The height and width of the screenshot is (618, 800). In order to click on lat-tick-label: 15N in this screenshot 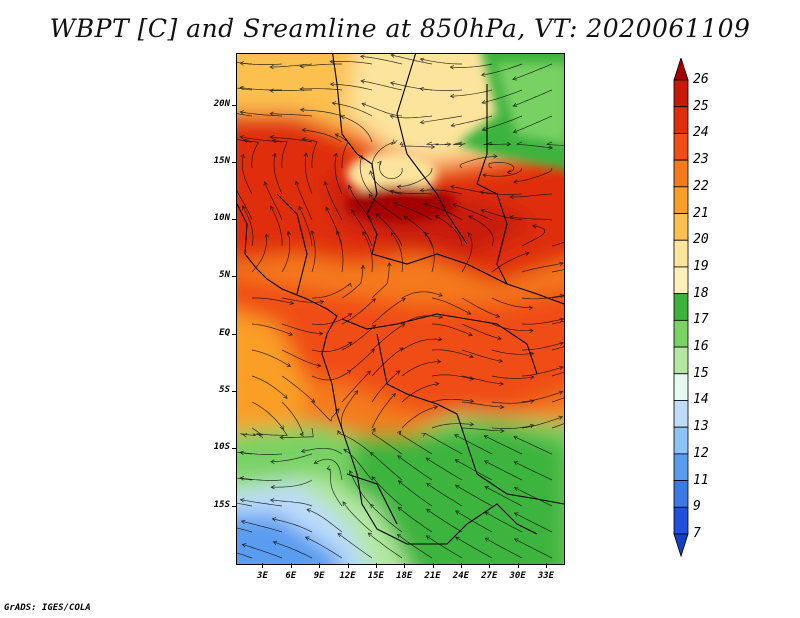, I will do `click(221, 160)`.